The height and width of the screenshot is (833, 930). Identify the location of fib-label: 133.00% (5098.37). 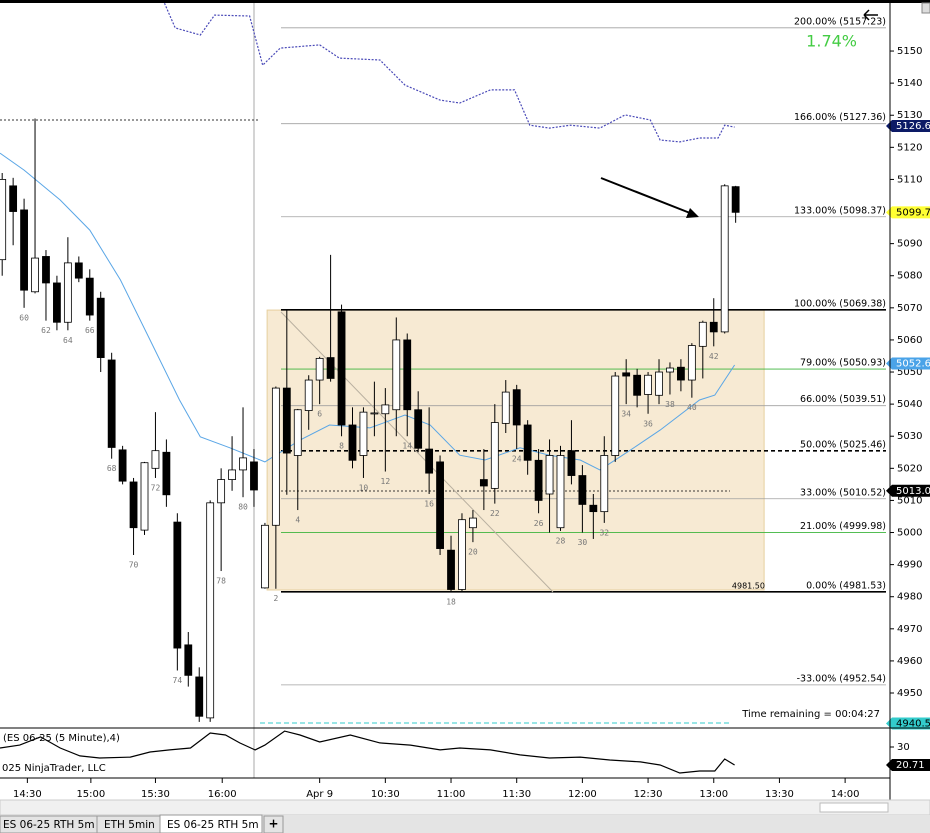
(840, 210).